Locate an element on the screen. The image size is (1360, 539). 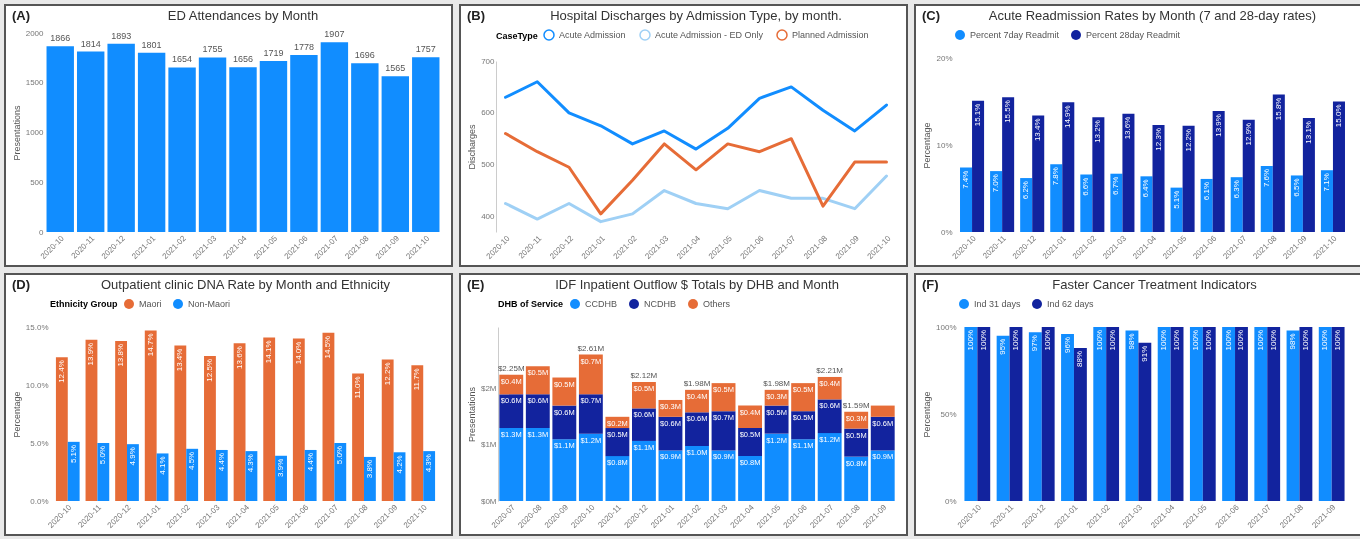
total-label: $2.21M is located at coordinates (830, 370).